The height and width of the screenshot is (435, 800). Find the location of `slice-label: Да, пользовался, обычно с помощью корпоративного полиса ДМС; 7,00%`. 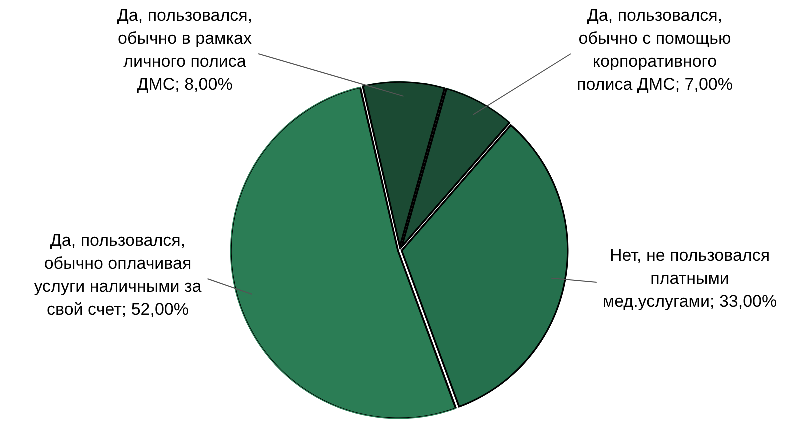

slice-label: Да, пользовался, обычно с помощью корпоративного полиса ДМС; 7,00% is located at coordinates (655, 50).